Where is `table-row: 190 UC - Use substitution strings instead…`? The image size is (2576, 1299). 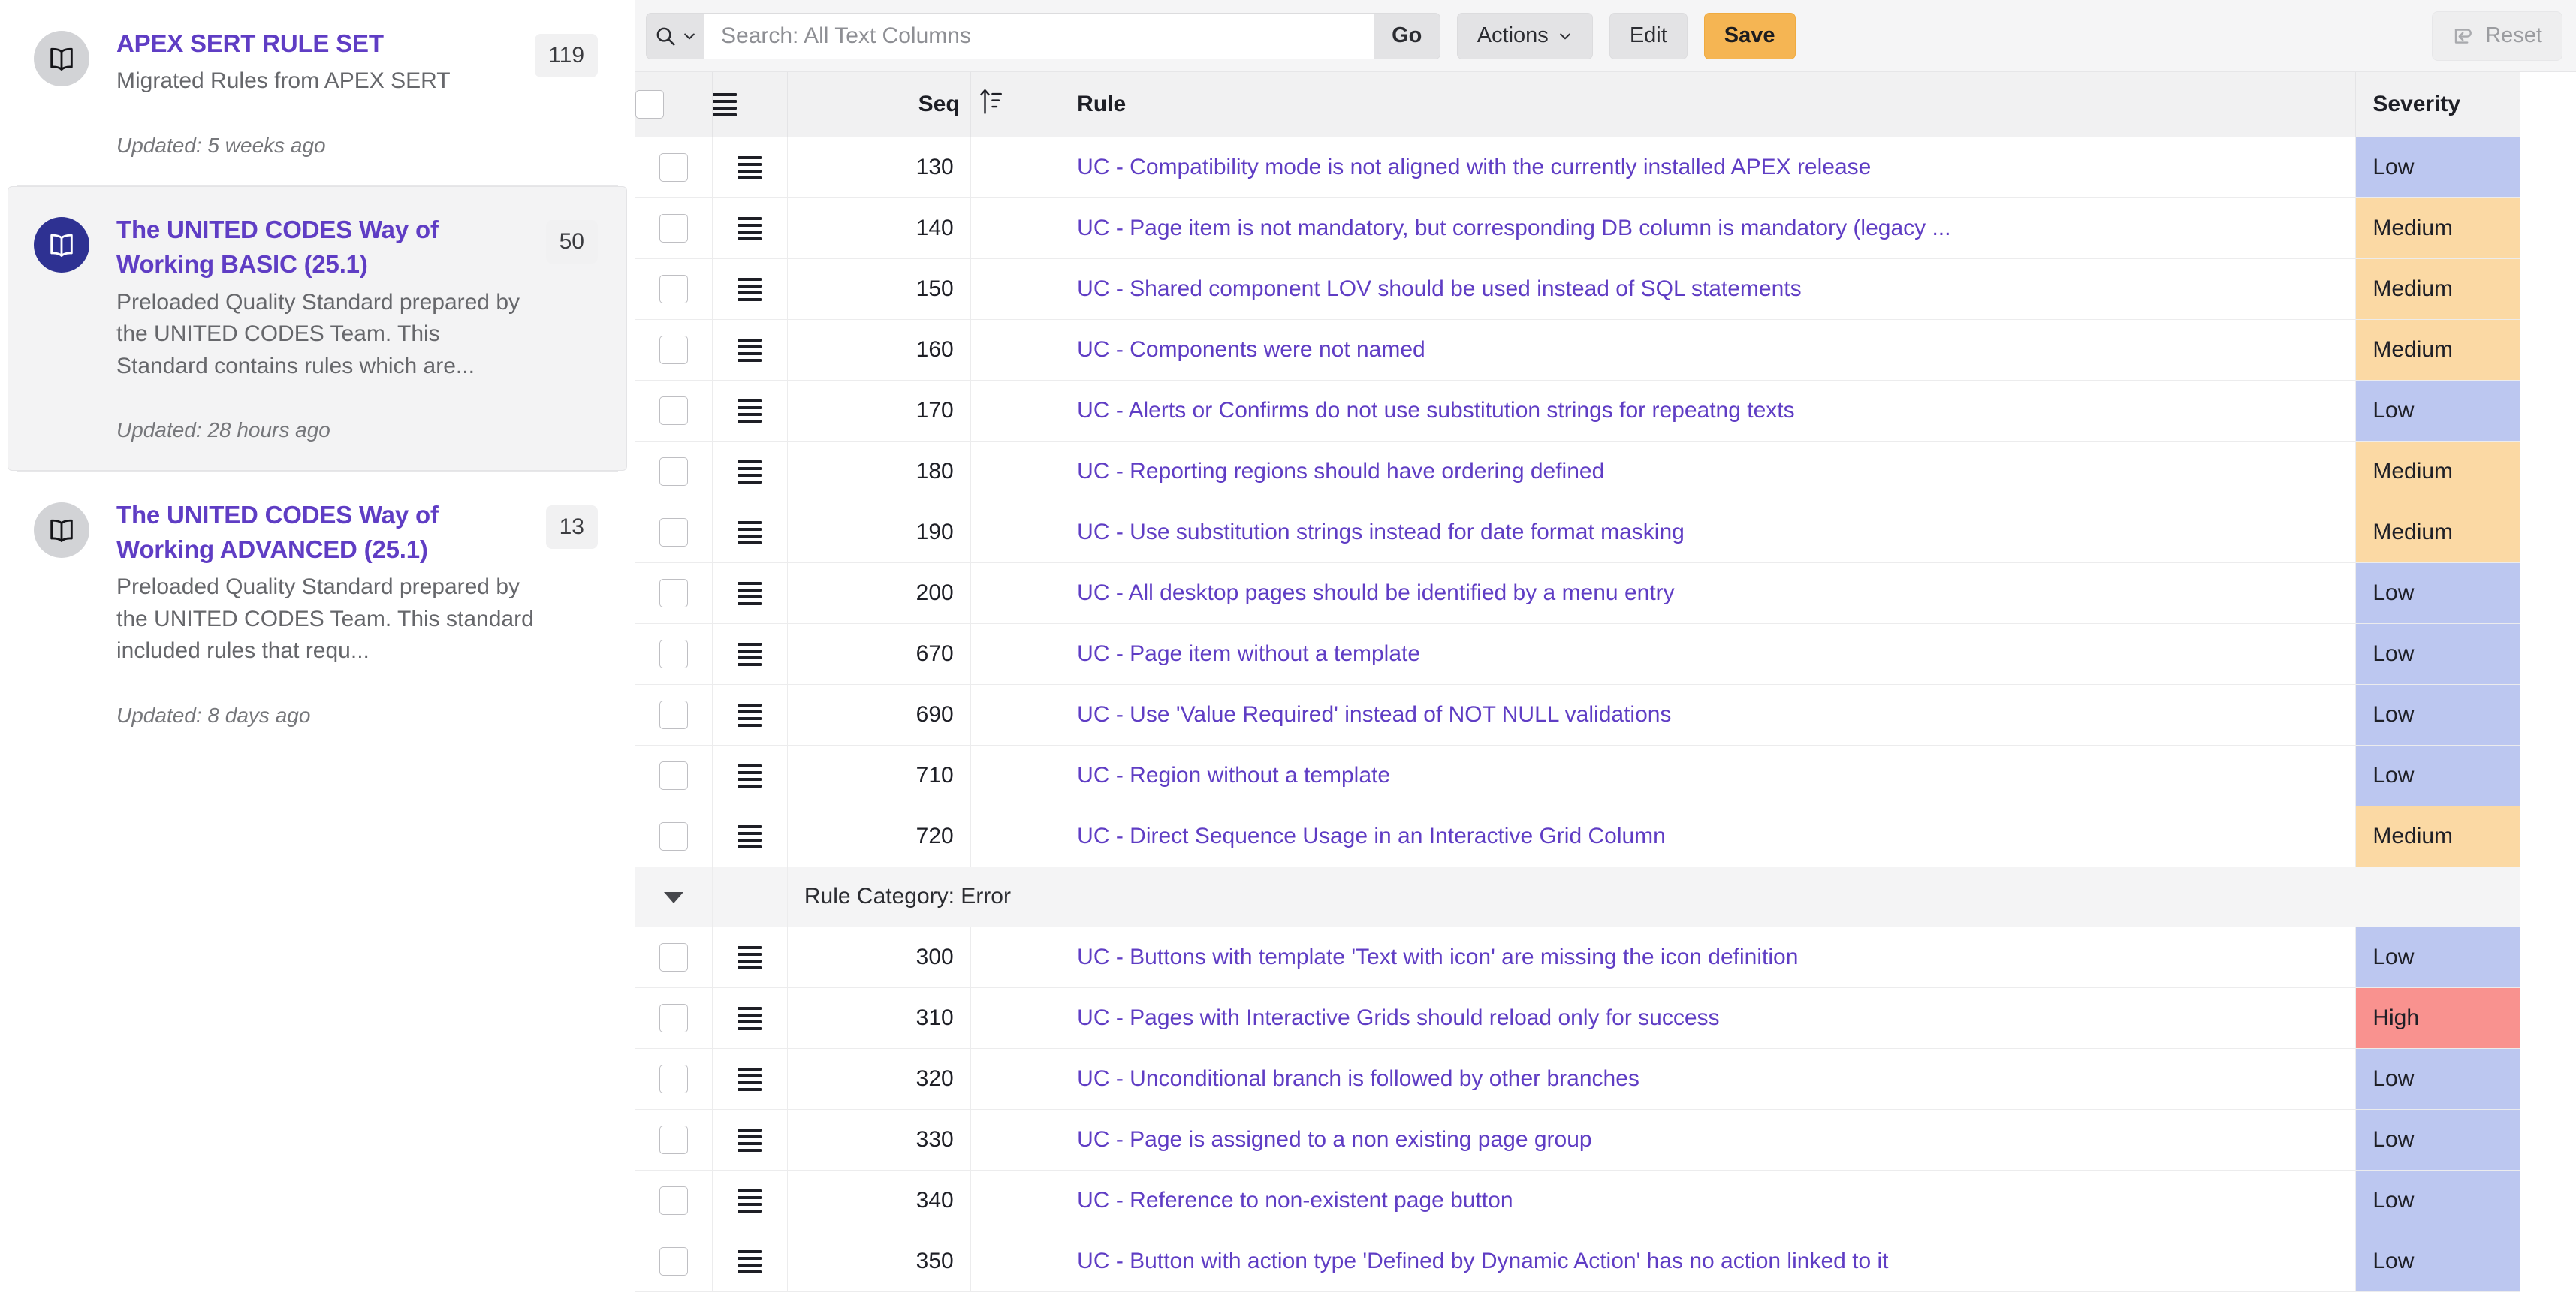 table-row: 190 UC - Use substitution strings instead… is located at coordinates (1605, 532).